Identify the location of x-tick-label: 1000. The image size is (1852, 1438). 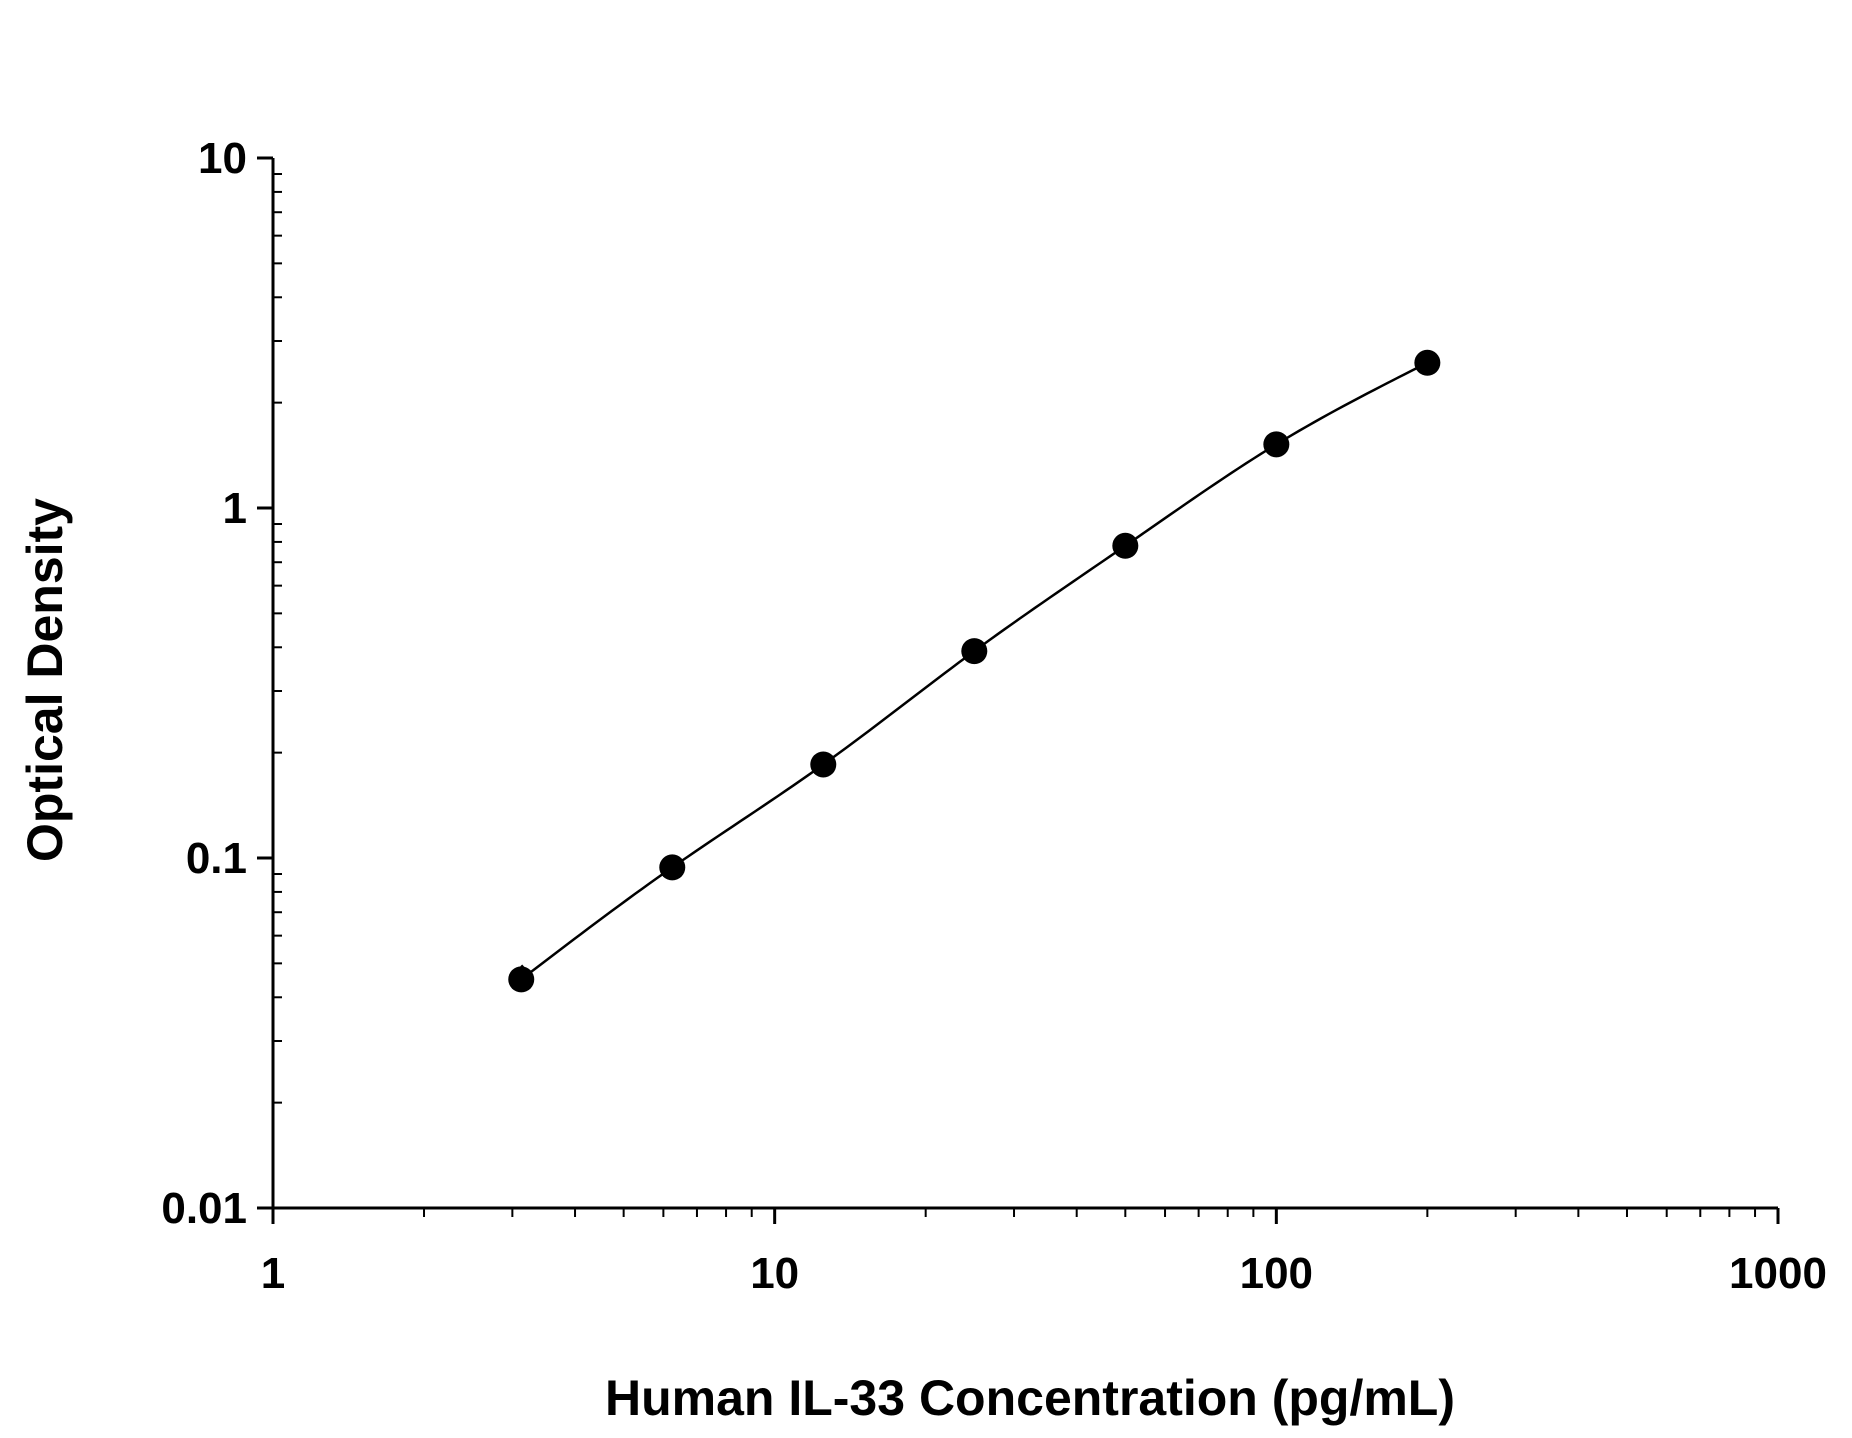
(1778, 1273).